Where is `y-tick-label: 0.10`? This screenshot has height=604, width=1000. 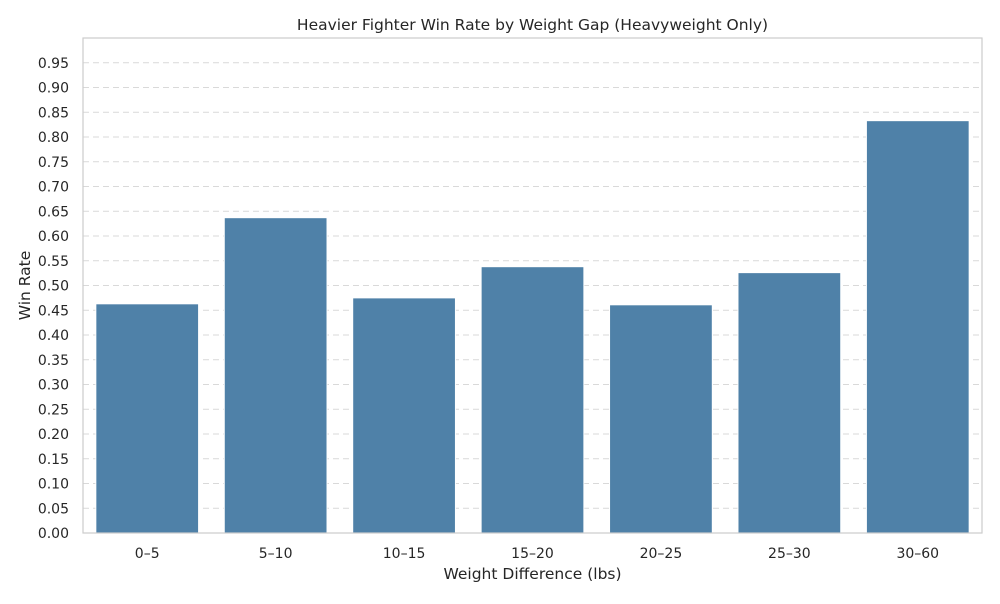
y-tick-label: 0.10 is located at coordinates (53, 485).